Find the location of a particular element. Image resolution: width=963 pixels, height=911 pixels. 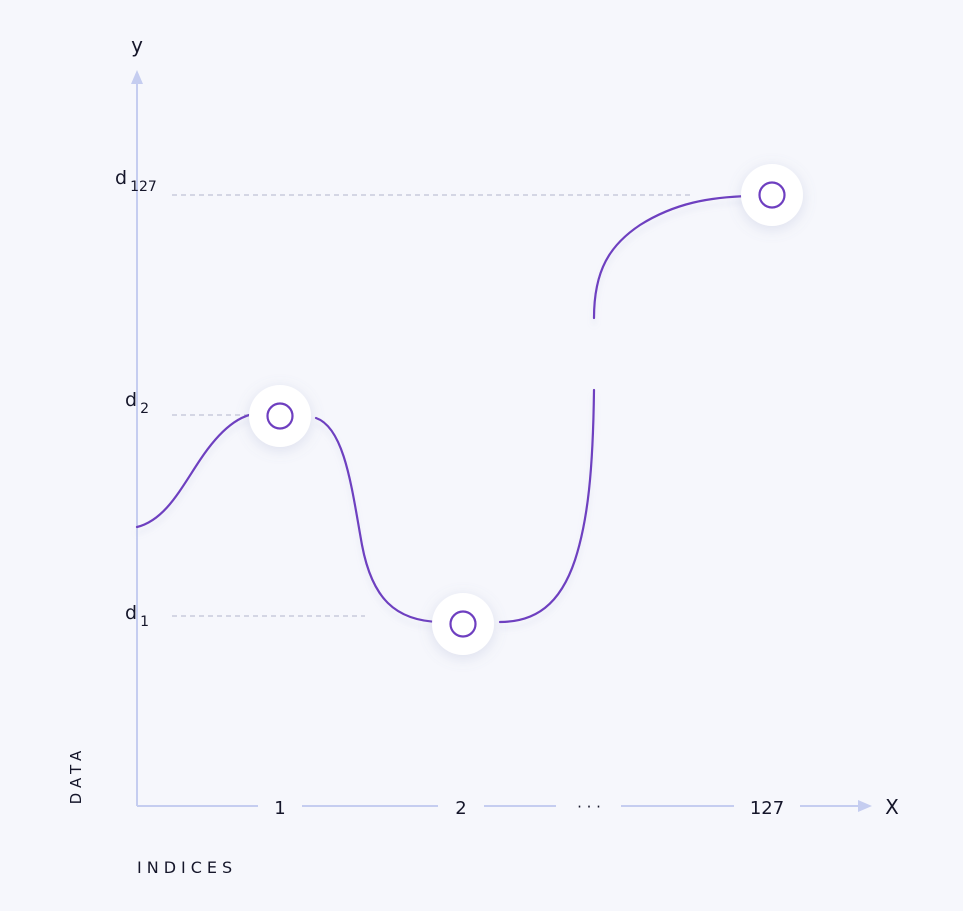

y-level-label-d127: d 127 is located at coordinates (136, 181).